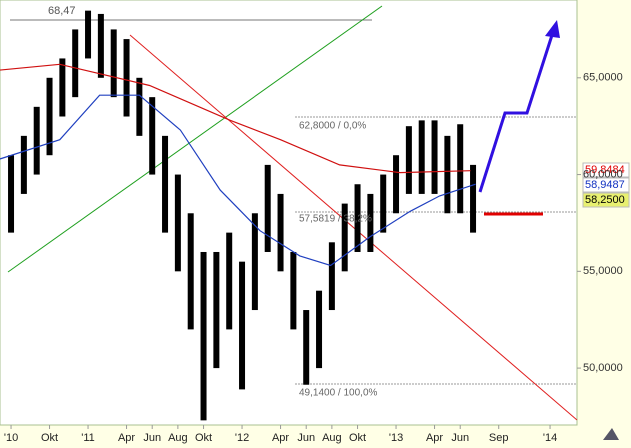 The height and width of the screenshot is (448, 631). Describe the element at coordinates (611, 434) in the screenshot. I see `corner-icon` at that location.